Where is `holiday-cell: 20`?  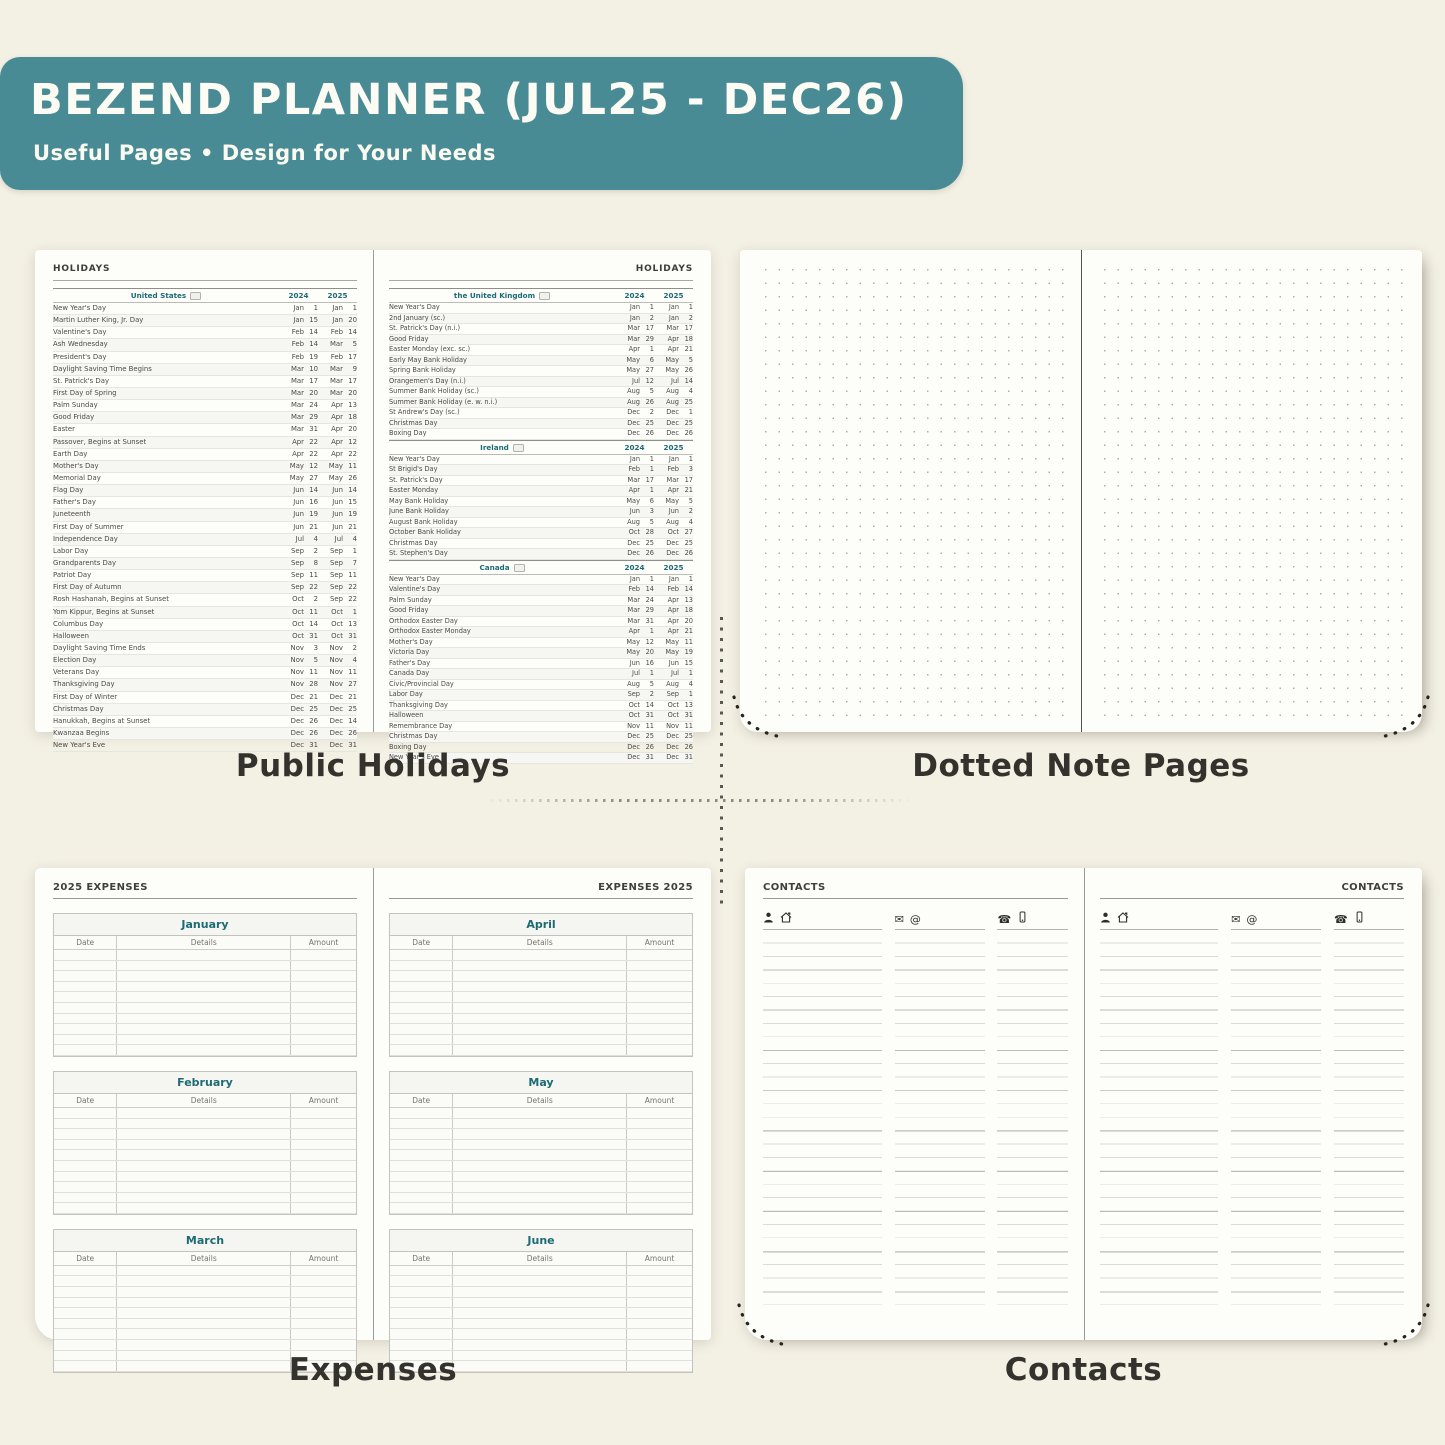
holiday-cell: 20 is located at coordinates (352, 429).